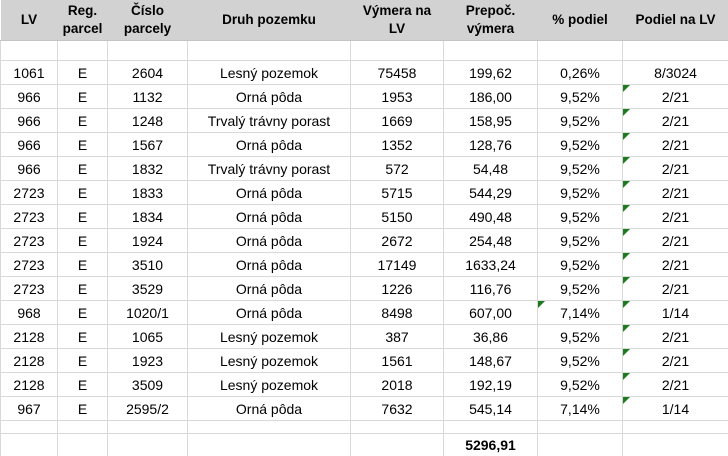  Describe the element at coordinates (490, 169) in the screenshot. I see `cell-prepoc-vymera: 54,48` at that location.